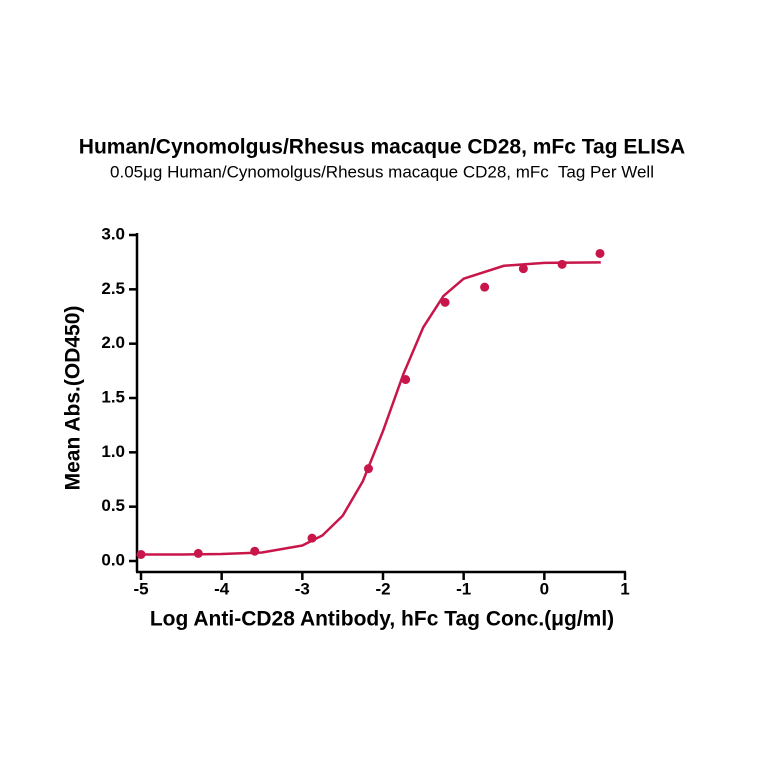 The image size is (764, 764). What do you see at coordinates (463, 588) in the screenshot?
I see `x-tick-label: -1` at bounding box center [463, 588].